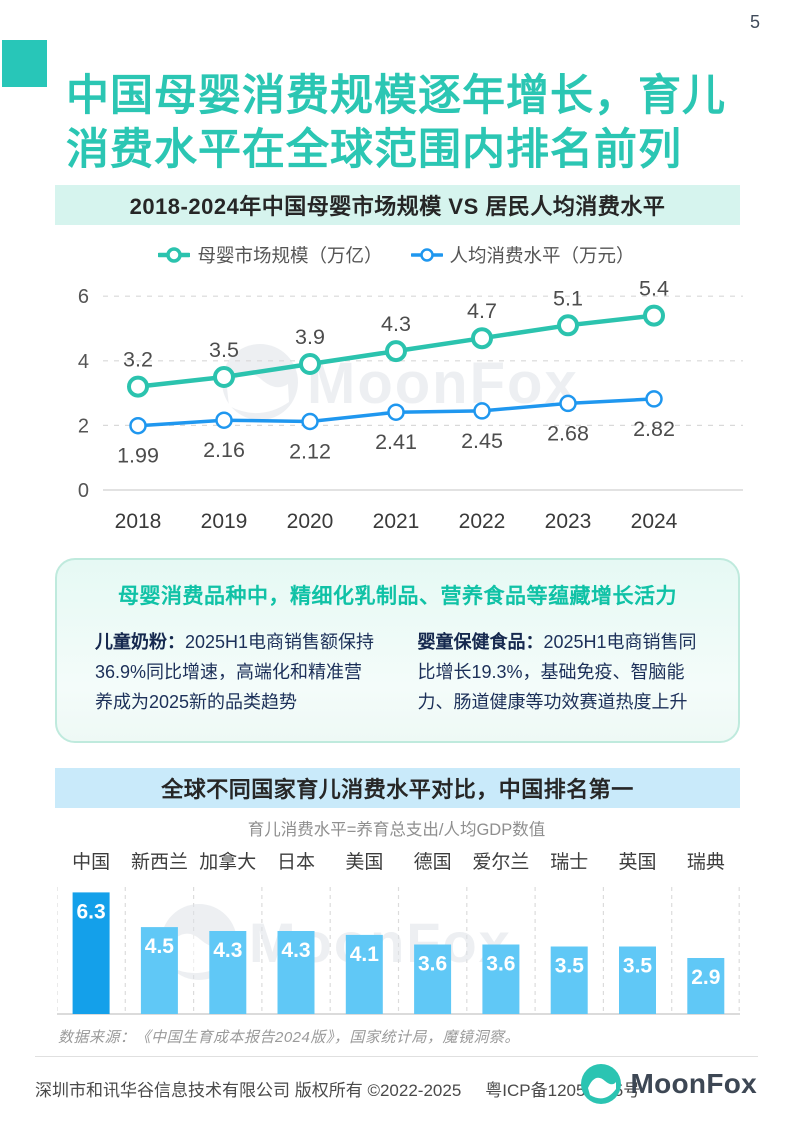 The height and width of the screenshot is (1122, 793). What do you see at coordinates (24, 63) in the screenshot?
I see `title-accent-square` at bounding box center [24, 63].